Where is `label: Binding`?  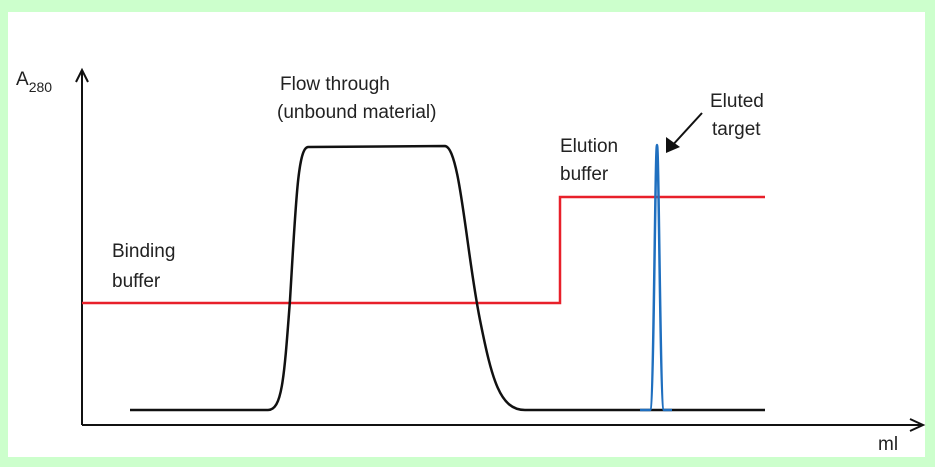
label: Binding is located at coordinates (143, 251).